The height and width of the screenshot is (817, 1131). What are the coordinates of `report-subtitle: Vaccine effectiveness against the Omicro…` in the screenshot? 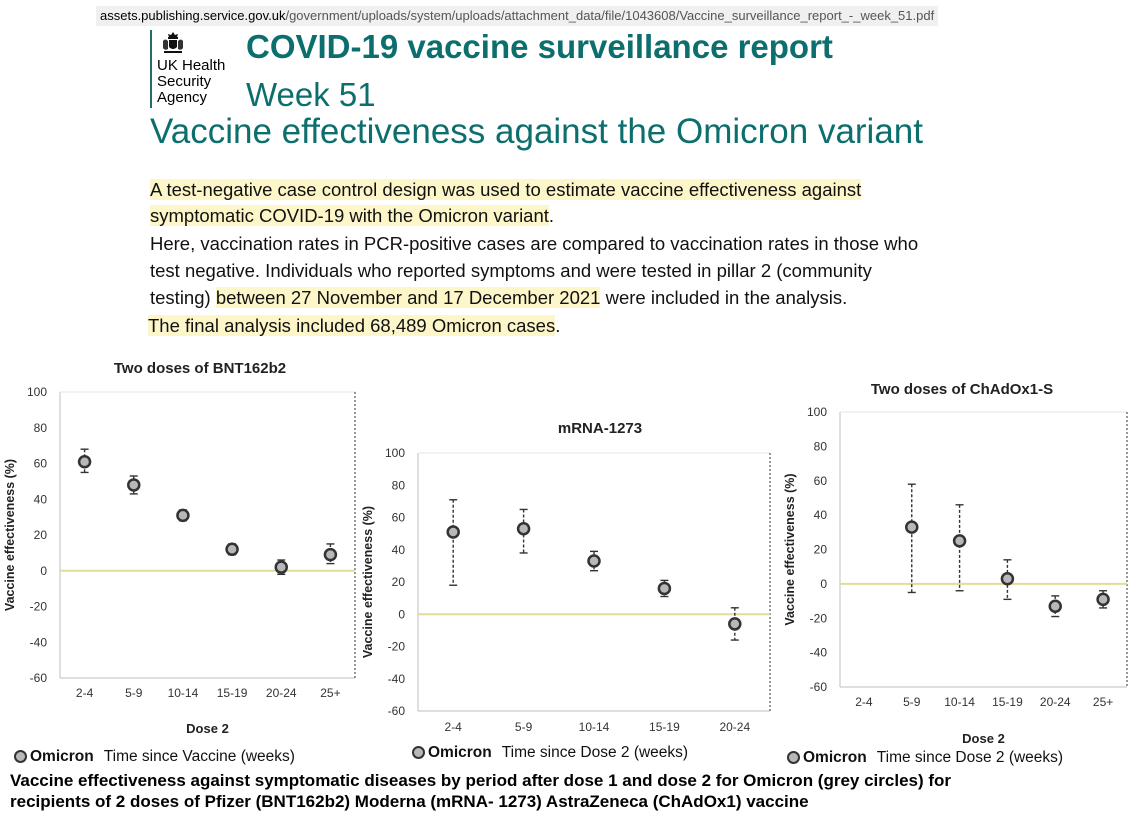 It's located at (536, 131).